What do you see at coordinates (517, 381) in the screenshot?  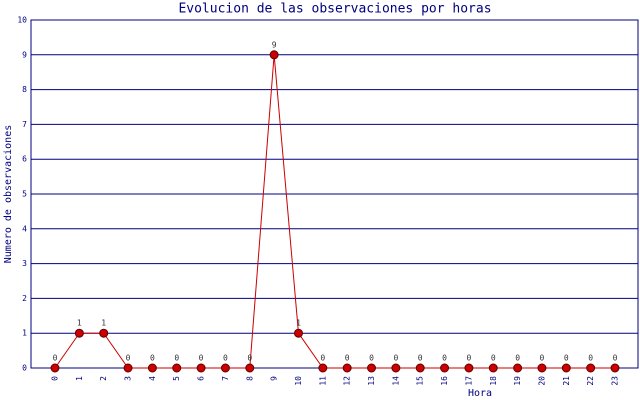 I see `x-tick-label: 19` at bounding box center [517, 381].